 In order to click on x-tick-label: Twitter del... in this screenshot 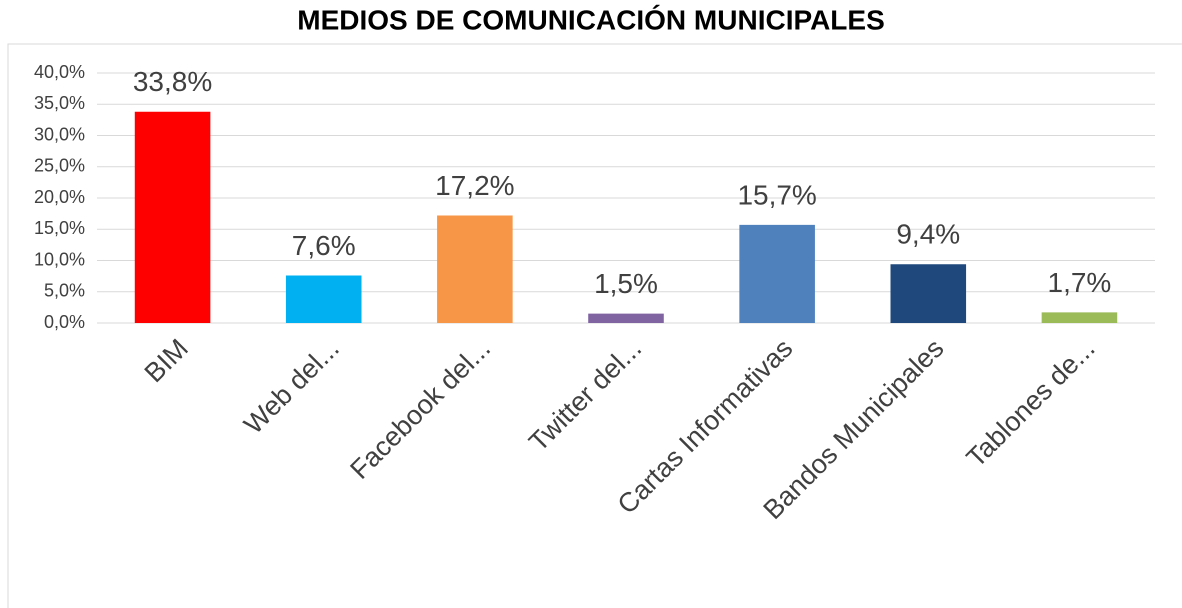, I will do `click(585, 395)`.